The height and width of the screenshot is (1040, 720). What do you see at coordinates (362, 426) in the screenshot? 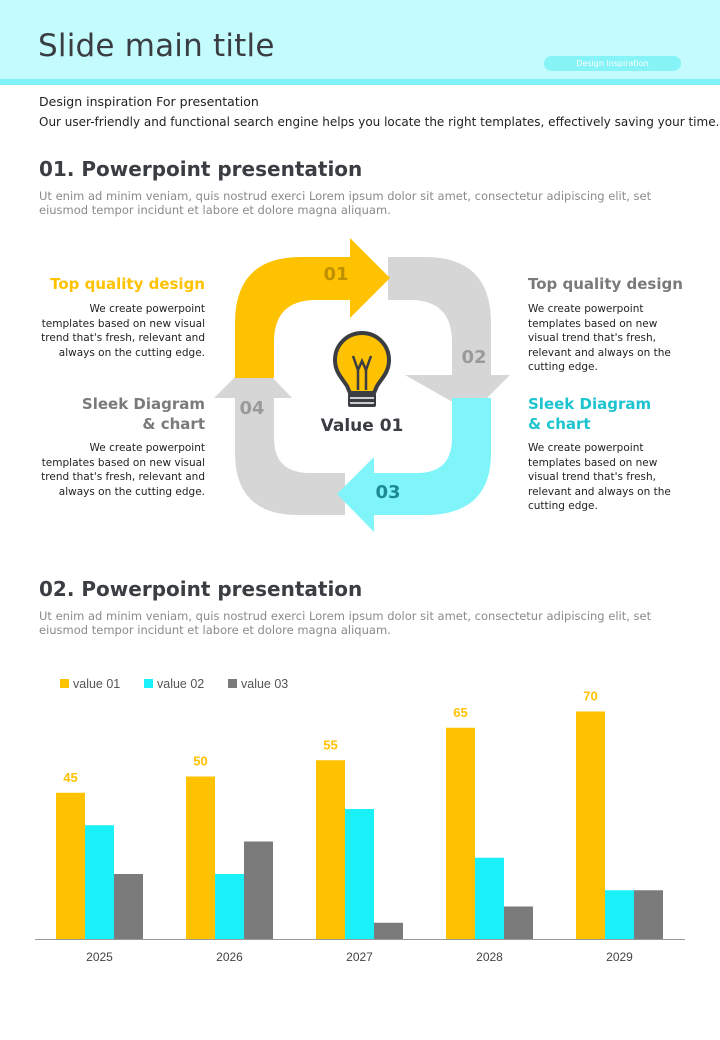
I see `center-value-label: Value 01` at bounding box center [362, 426].